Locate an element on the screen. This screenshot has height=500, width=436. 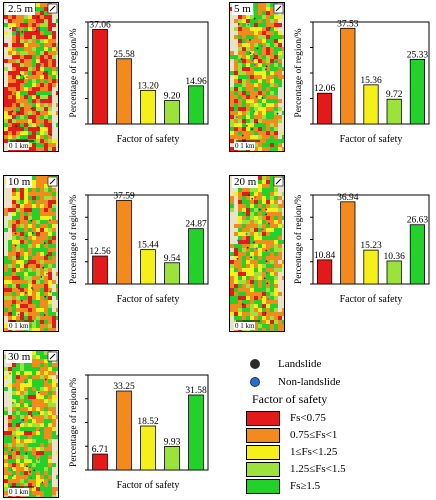
map-2-5m: 2.5 m 0 1 km is located at coordinates (31, 77).